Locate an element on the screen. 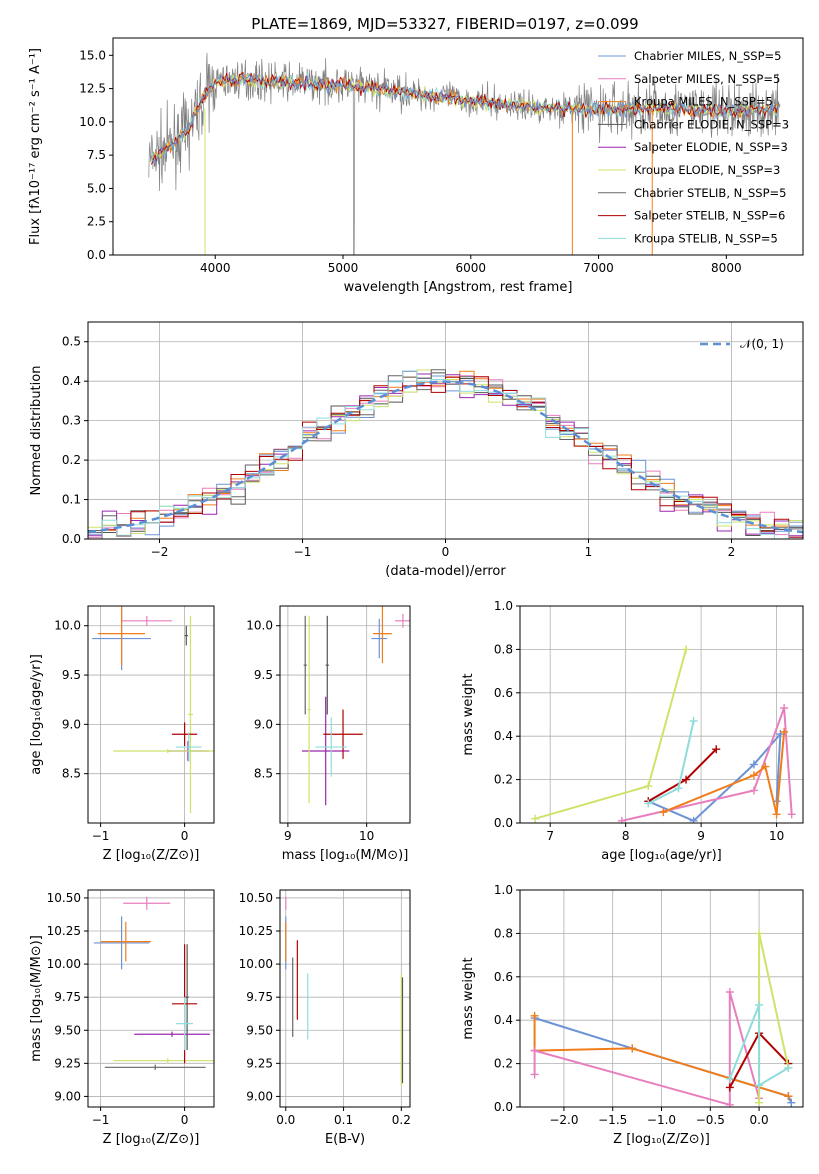 This screenshot has height=1174, width=819. normal-curve is located at coordinates (445, 457).